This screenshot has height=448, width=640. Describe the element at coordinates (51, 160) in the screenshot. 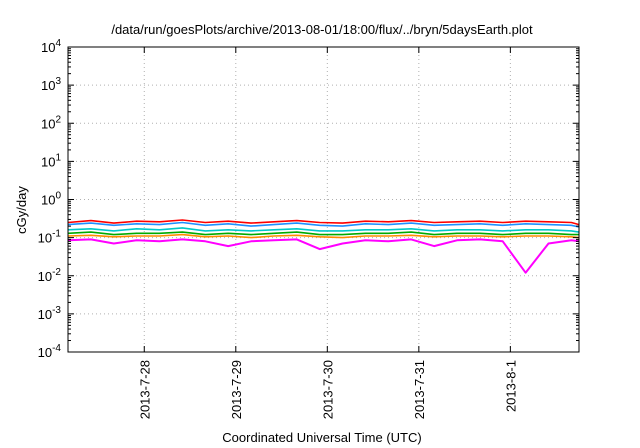

I see `y-tick-label: 10¹` at that location.